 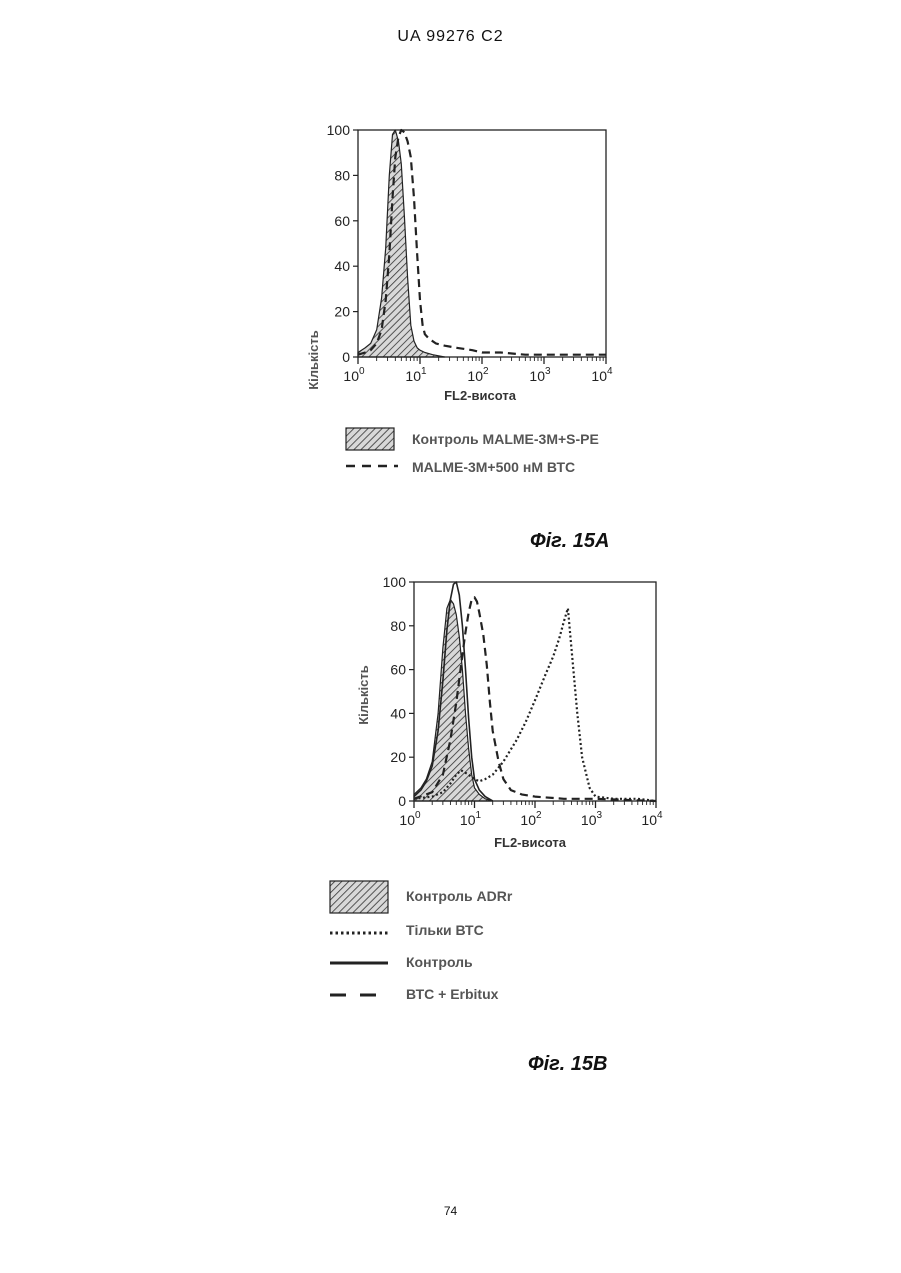 What do you see at coordinates (439, 962) in the screenshot?
I see `legend-label: Контроль` at bounding box center [439, 962].